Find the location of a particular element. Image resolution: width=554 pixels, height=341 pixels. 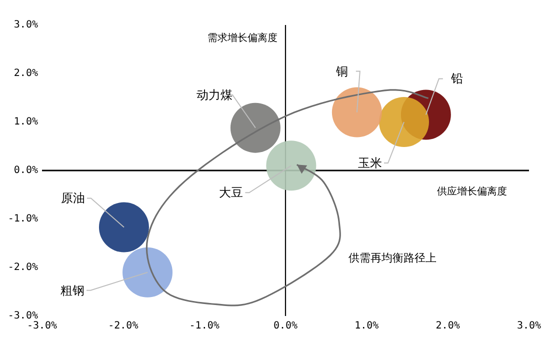

y-tick-label: -3.0% is located at coordinates (23, 316).